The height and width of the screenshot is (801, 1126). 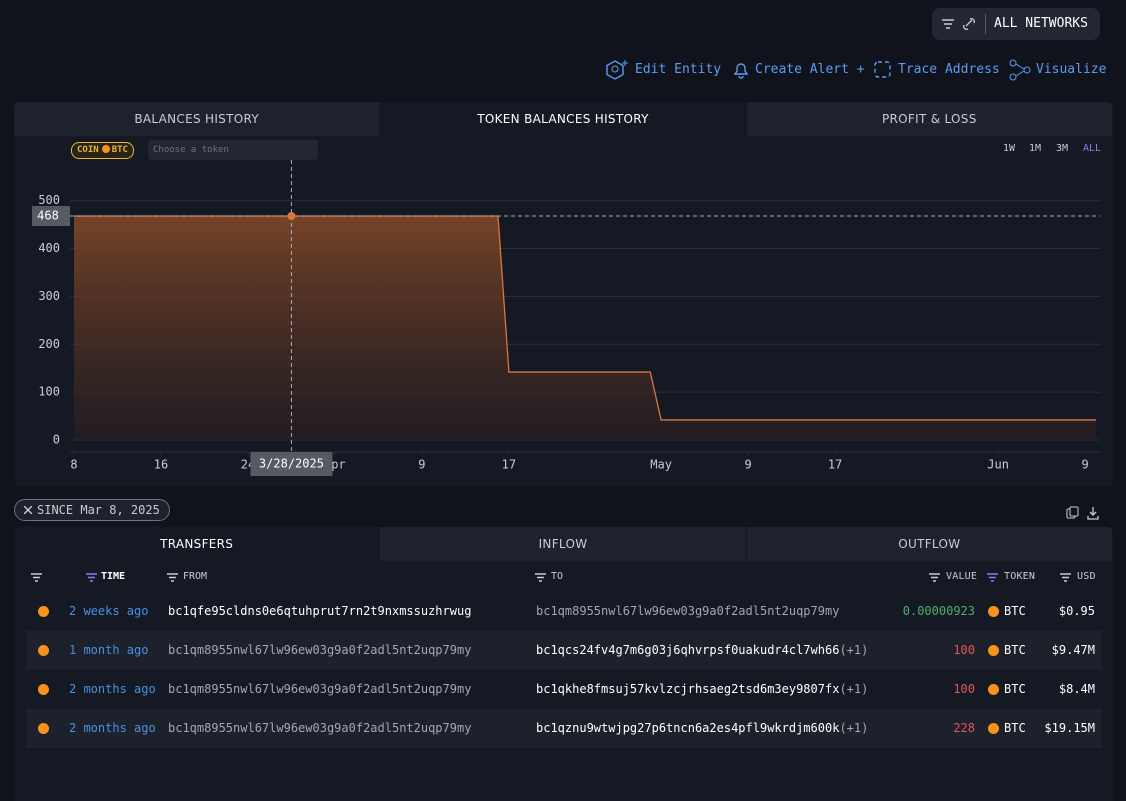 I want to click on hover-point, so click(x=291, y=216).